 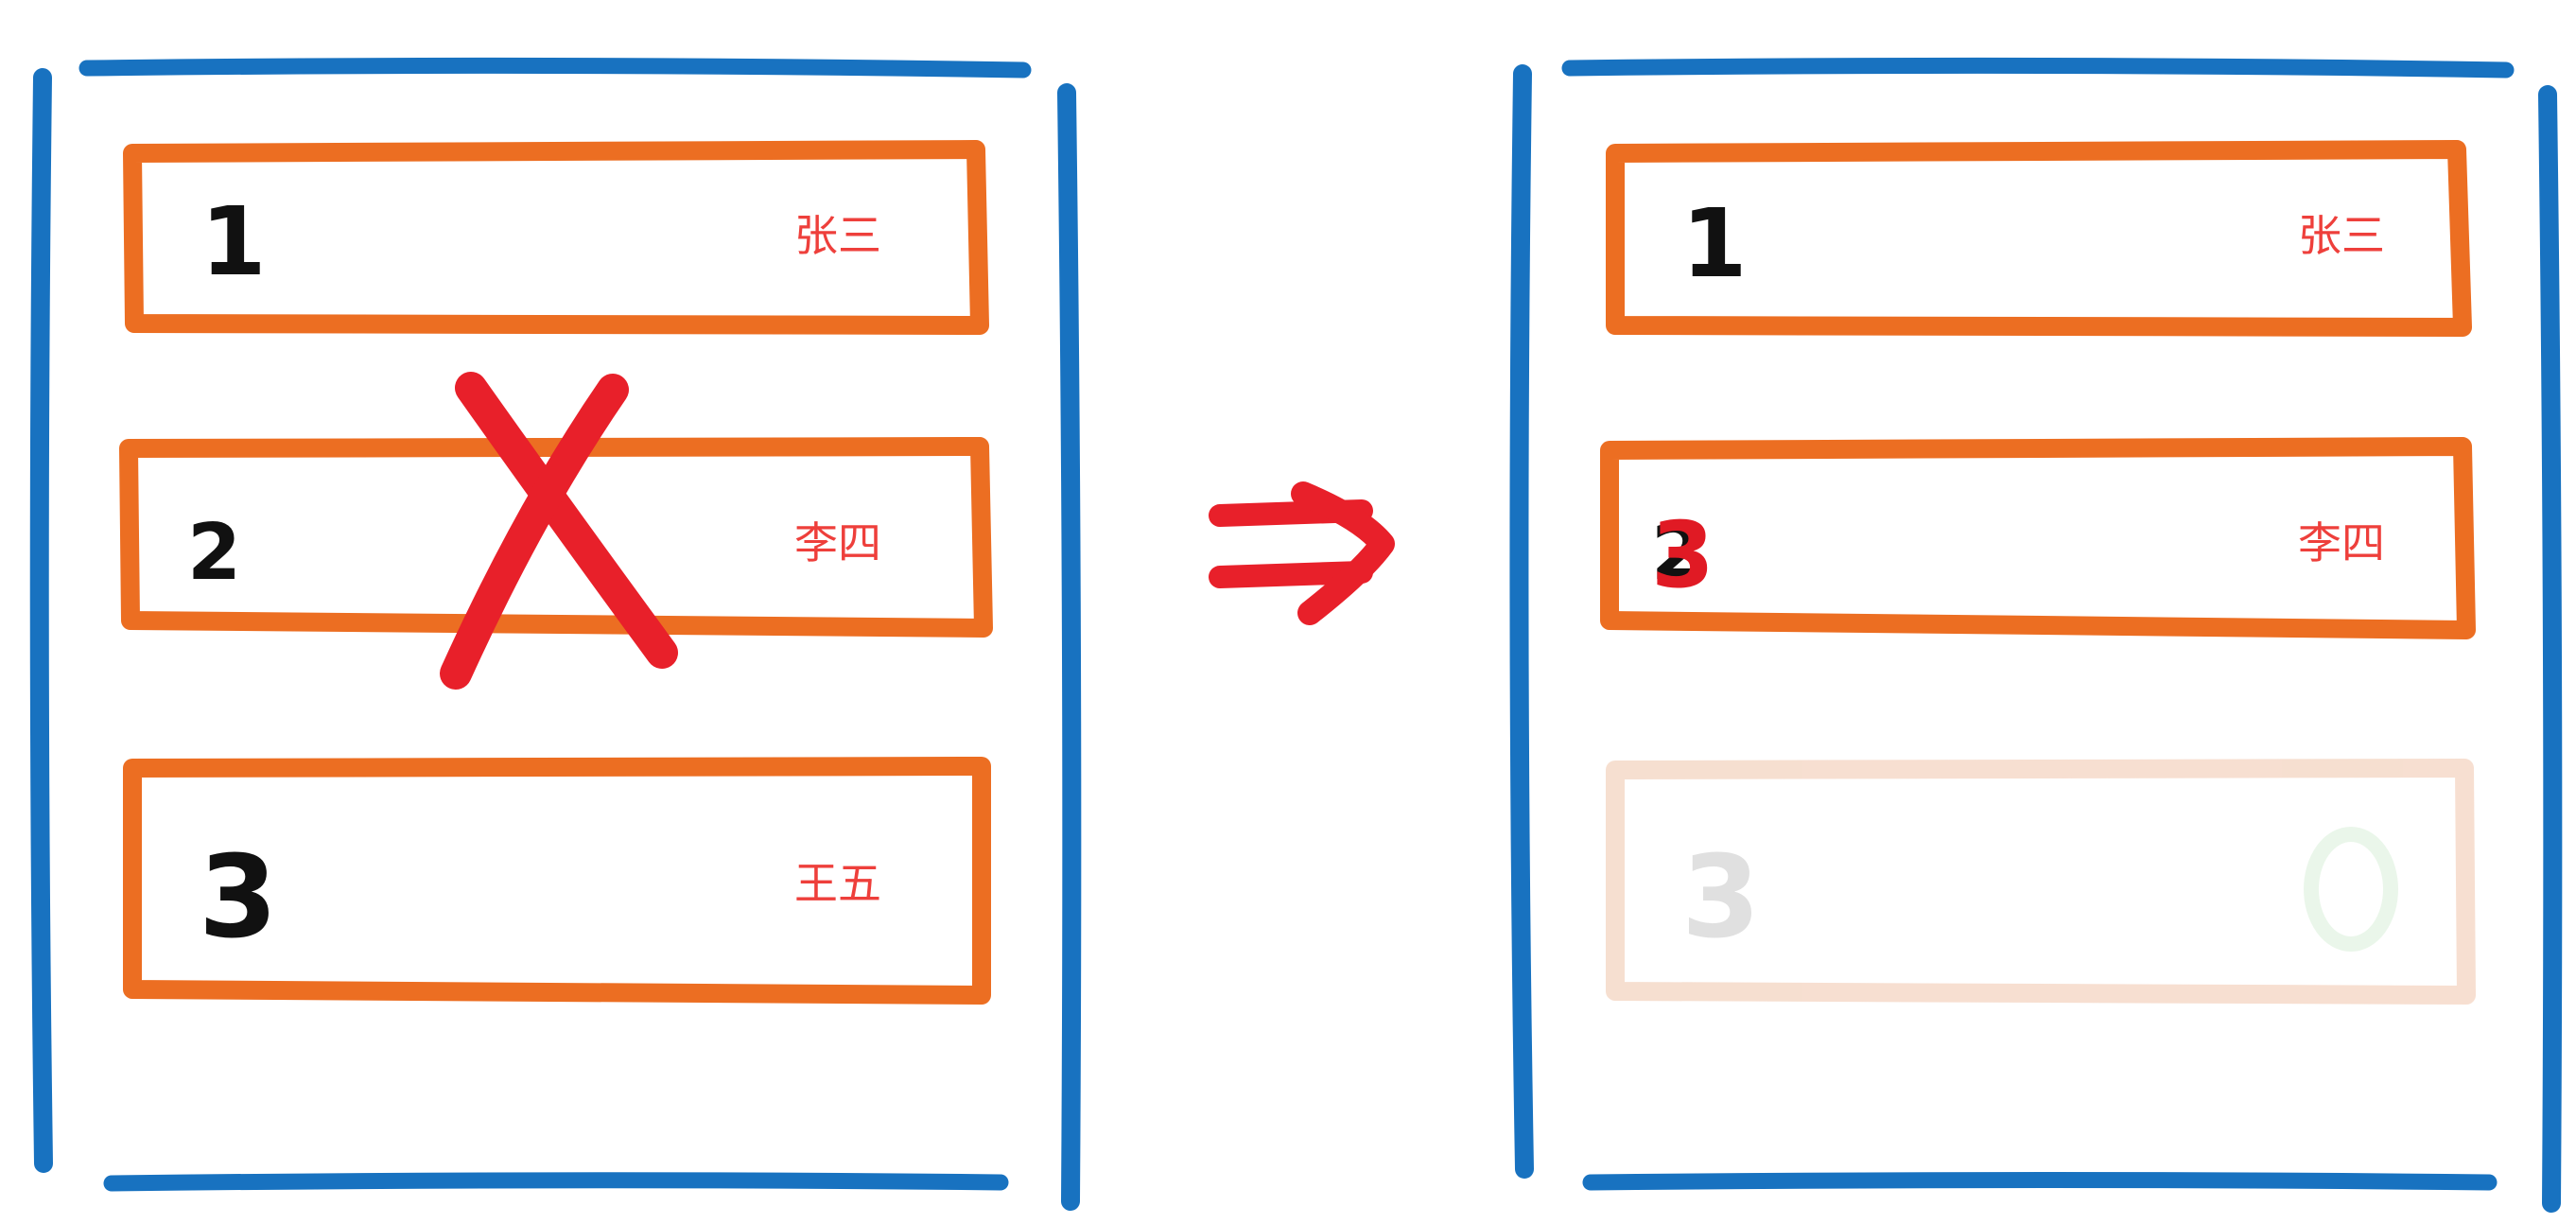 I want to click on row-name: 王五, so click(x=837, y=883).